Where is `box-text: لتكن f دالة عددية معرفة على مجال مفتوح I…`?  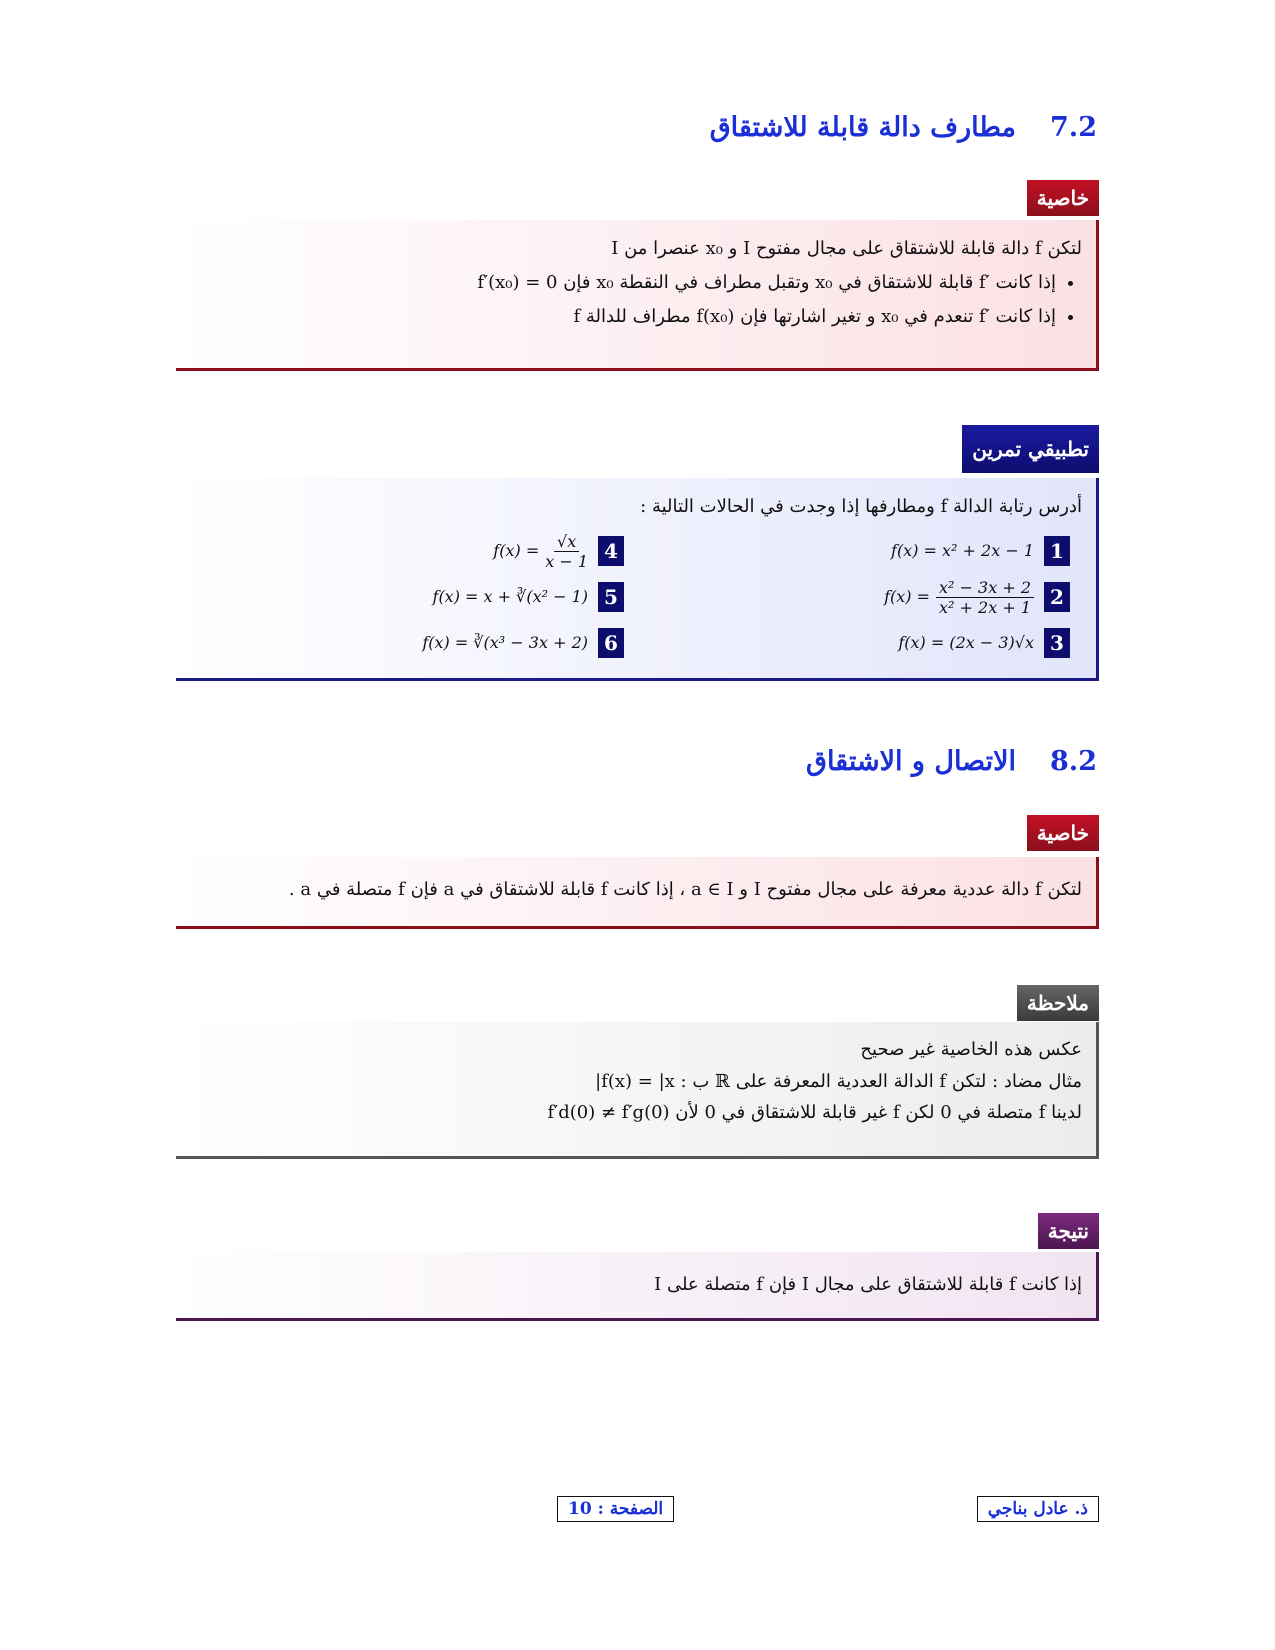
box-text: لتكن f دالة عددية معرفة على مجال مفتوح I… is located at coordinates (685, 889).